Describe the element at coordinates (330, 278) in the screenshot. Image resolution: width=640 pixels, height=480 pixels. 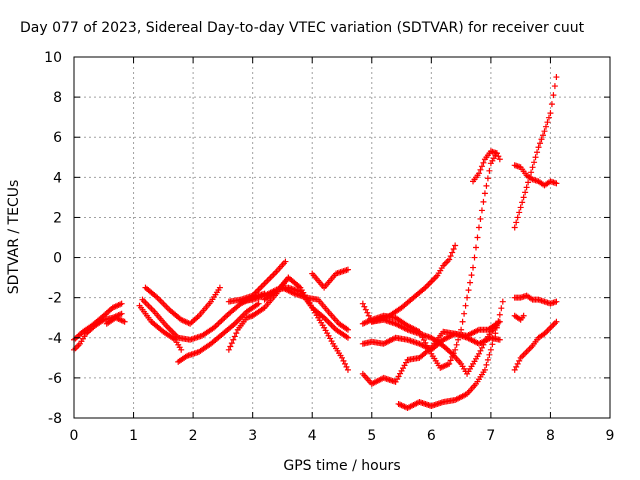
I see `series-s13` at that location.